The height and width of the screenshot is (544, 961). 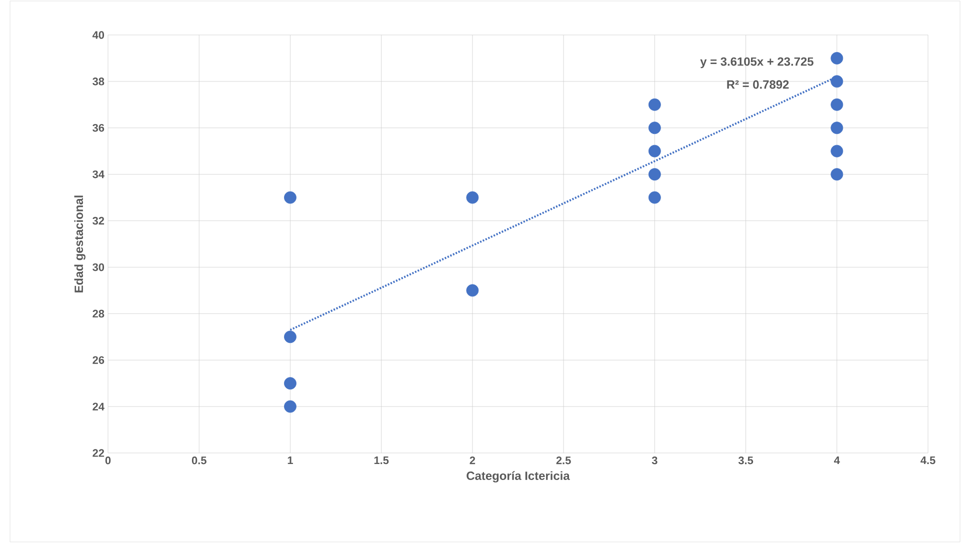 What do you see at coordinates (381, 460) in the screenshot?
I see `x-tick-label: 1.5` at bounding box center [381, 460].